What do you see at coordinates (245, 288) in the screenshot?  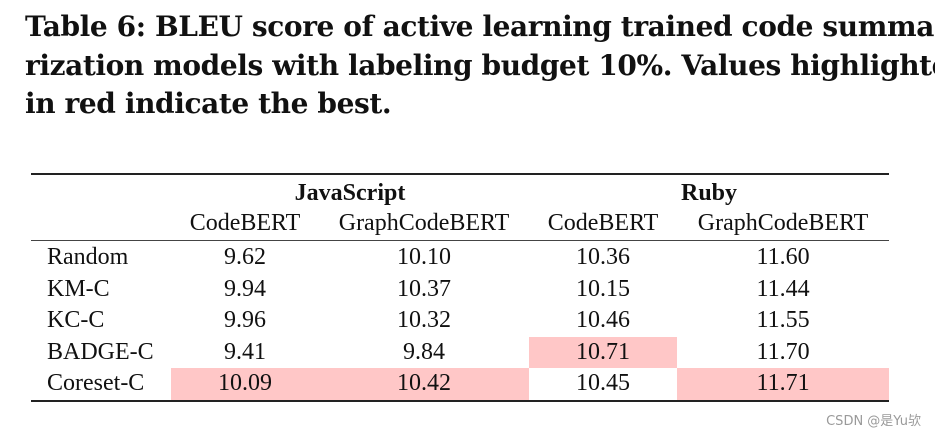 I see `score-cell: 9.94` at bounding box center [245, 288].